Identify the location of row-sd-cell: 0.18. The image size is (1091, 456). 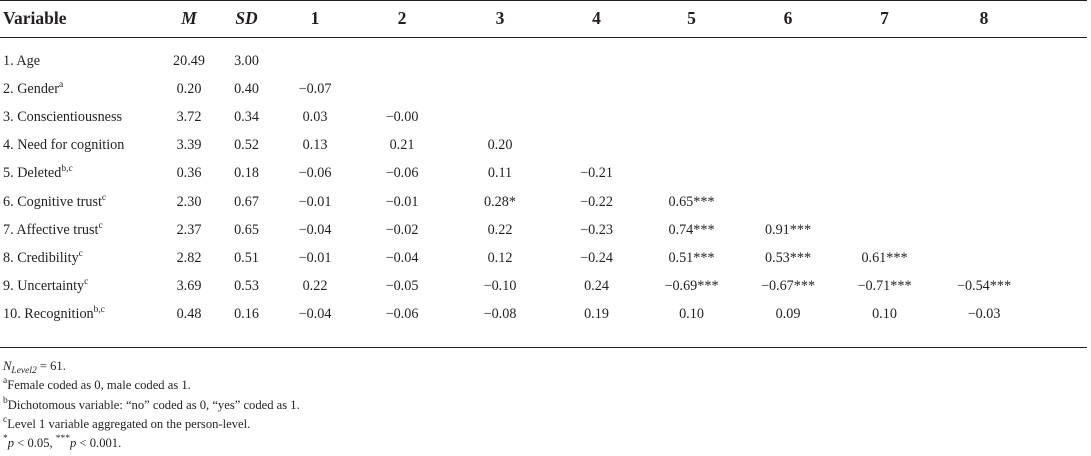
(246, 173).